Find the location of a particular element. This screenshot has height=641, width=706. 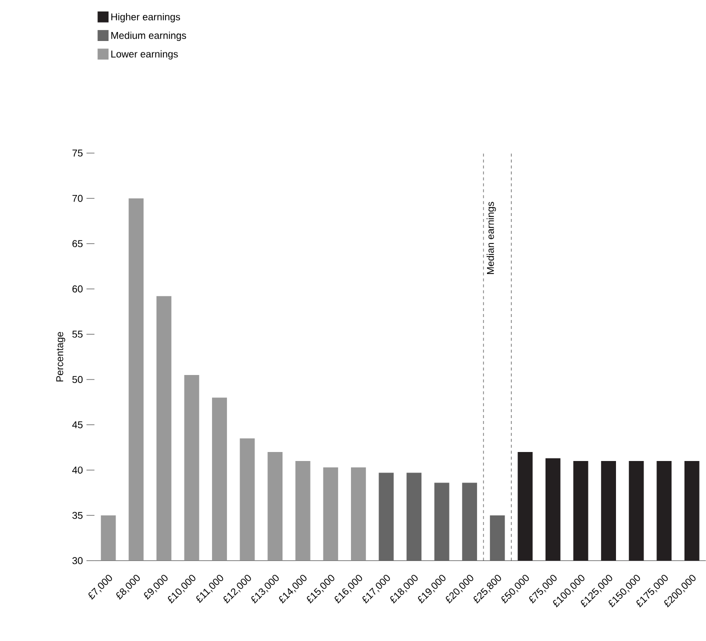

legend-label: Higher earnings is located at coordinates (145, 17).